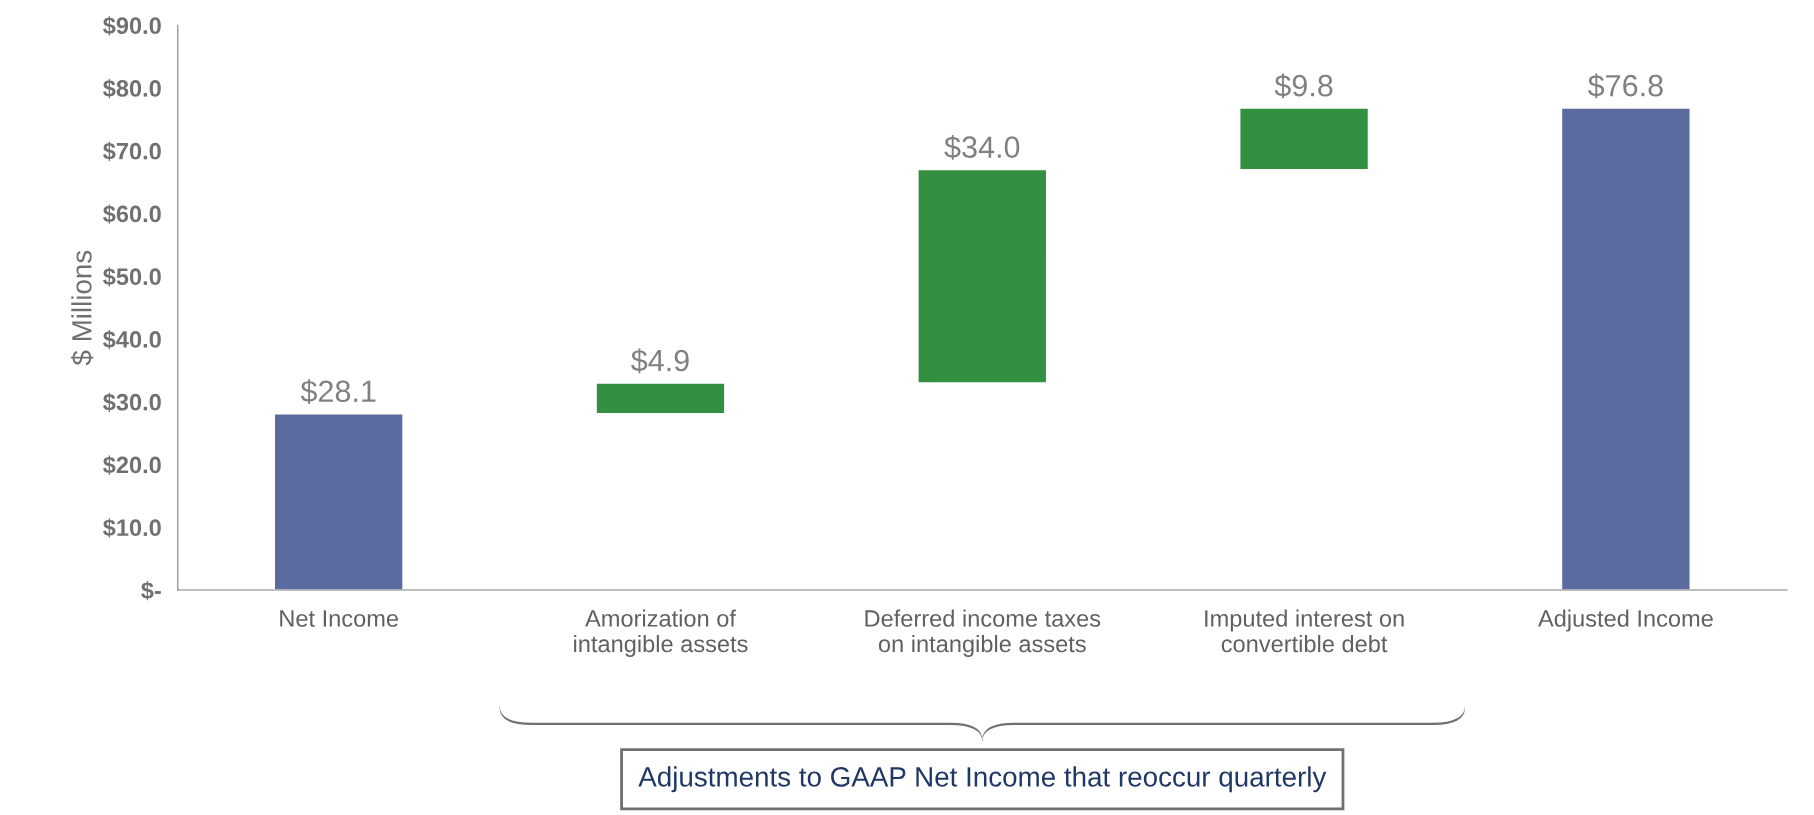 The image size is (1814, 815). I want to click on x-tick-label: Net Income, so click(339, 618).